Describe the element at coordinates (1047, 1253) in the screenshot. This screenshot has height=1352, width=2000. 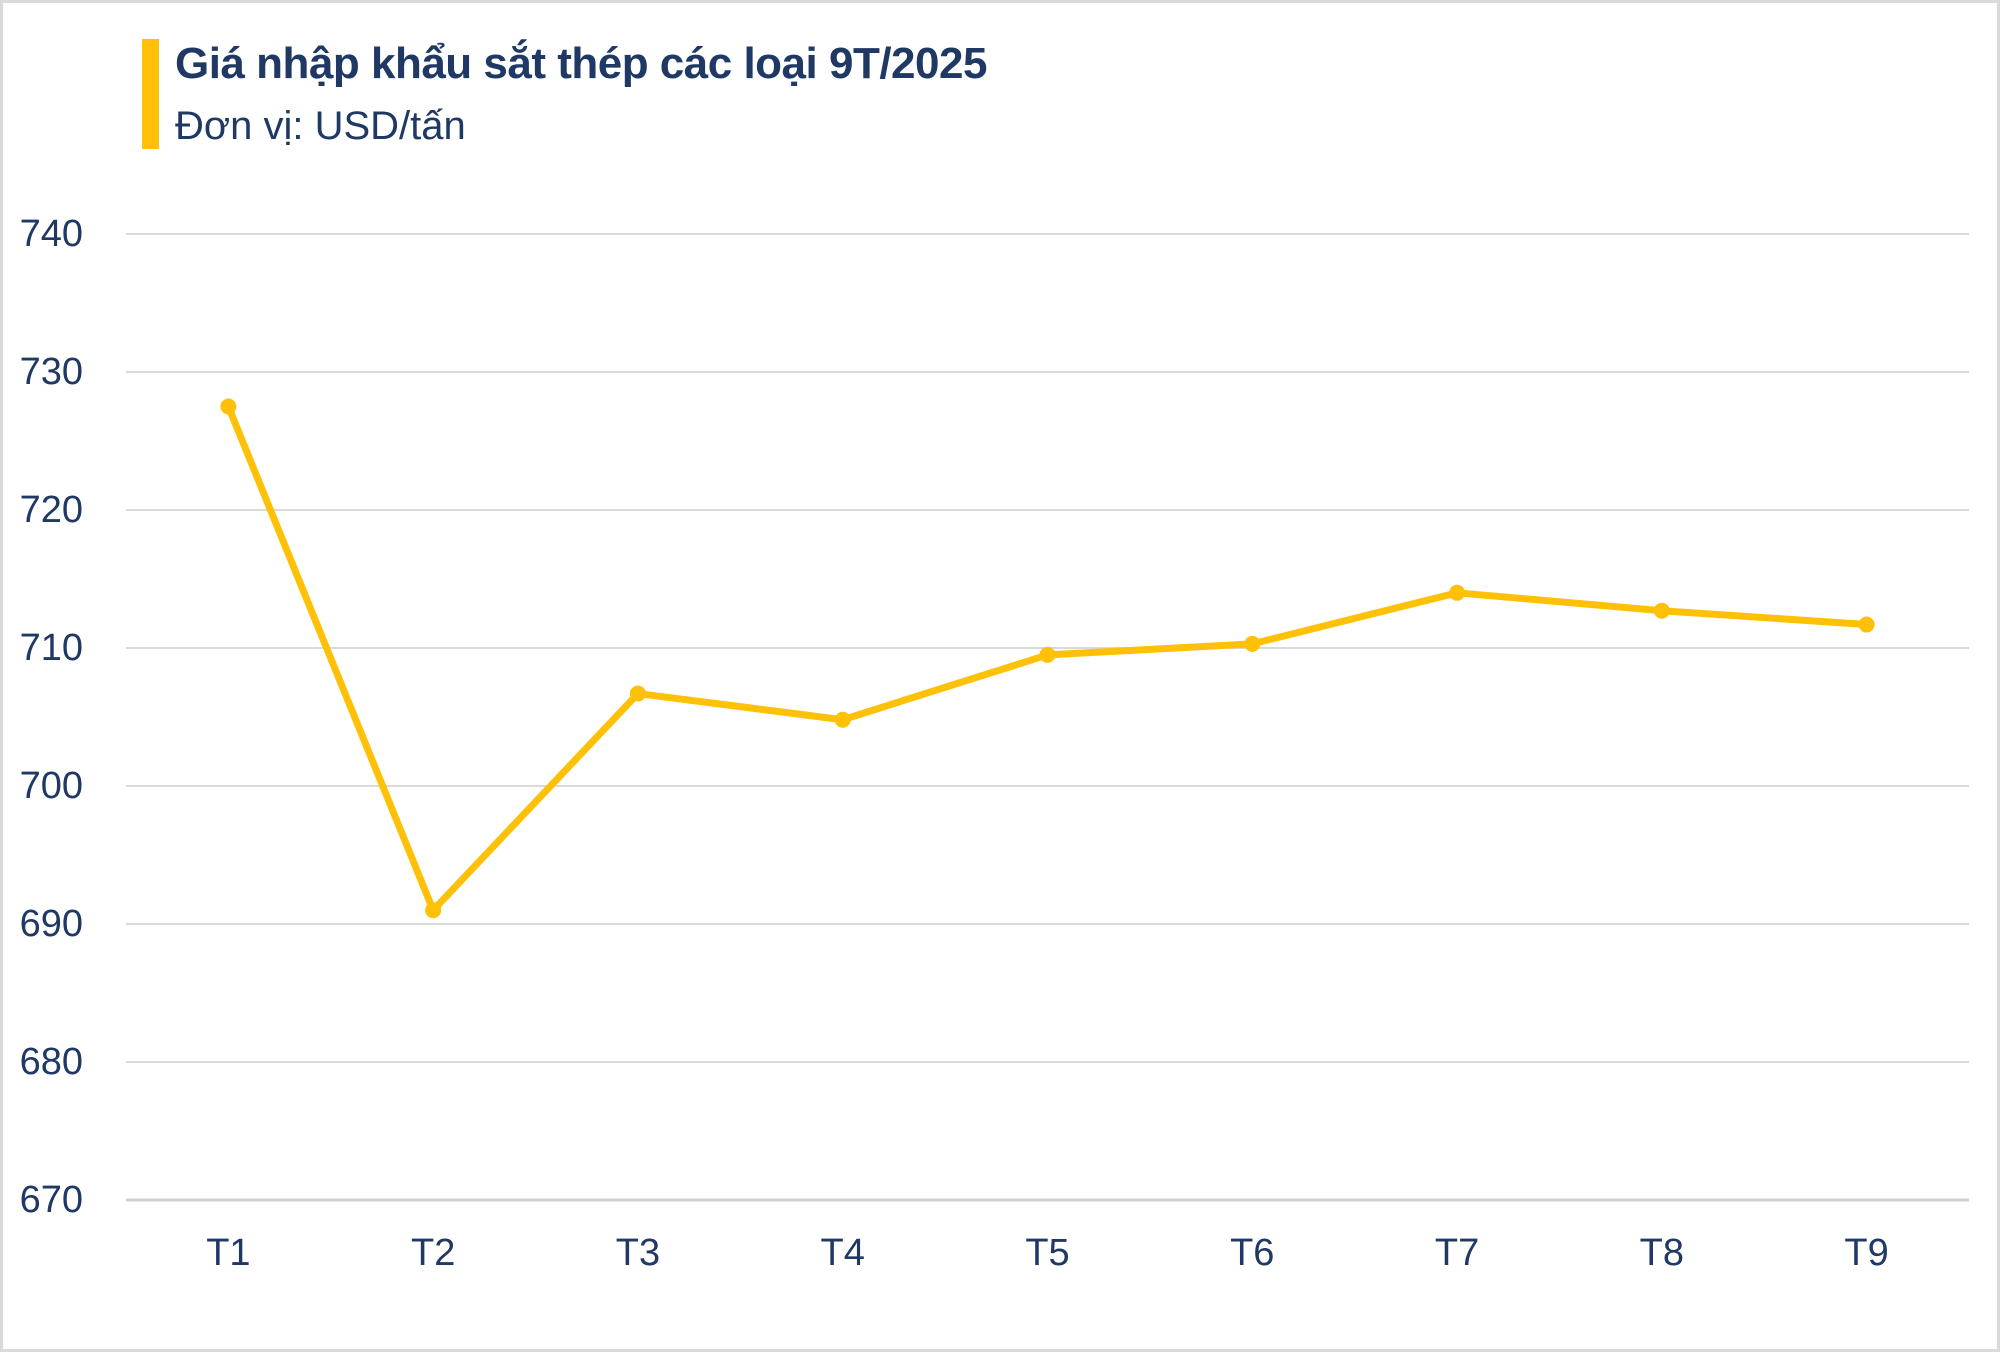
I see `x-tick-label: T5` at that location.